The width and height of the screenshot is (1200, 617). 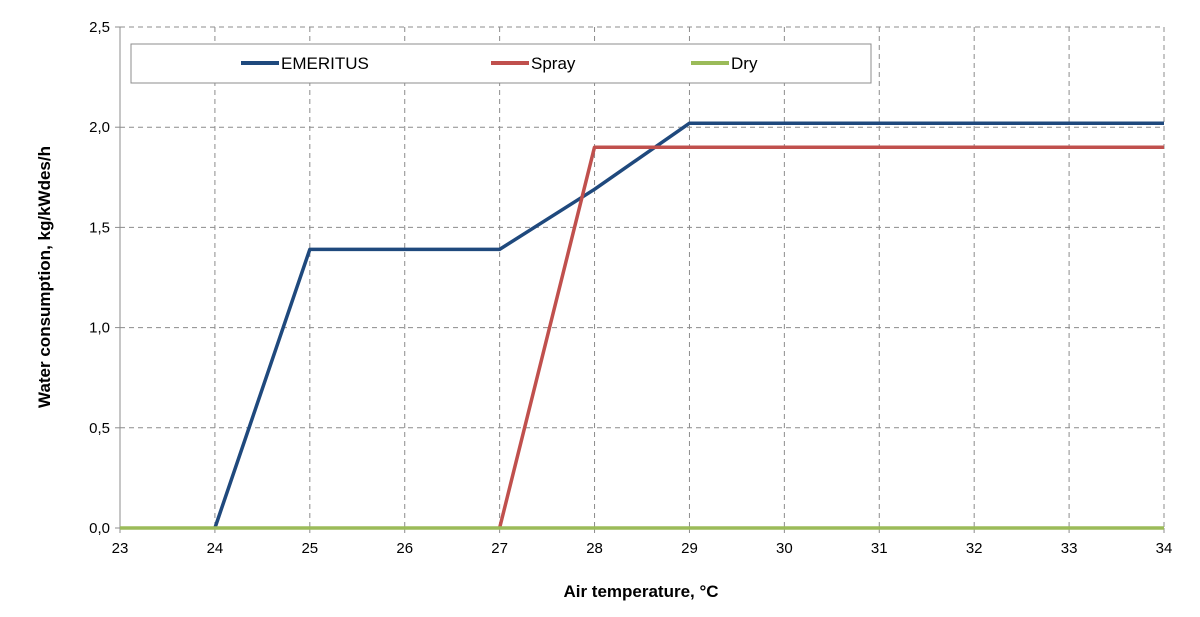 I want to click on legend-label-spray: Spray, so click(x=553, y=63).